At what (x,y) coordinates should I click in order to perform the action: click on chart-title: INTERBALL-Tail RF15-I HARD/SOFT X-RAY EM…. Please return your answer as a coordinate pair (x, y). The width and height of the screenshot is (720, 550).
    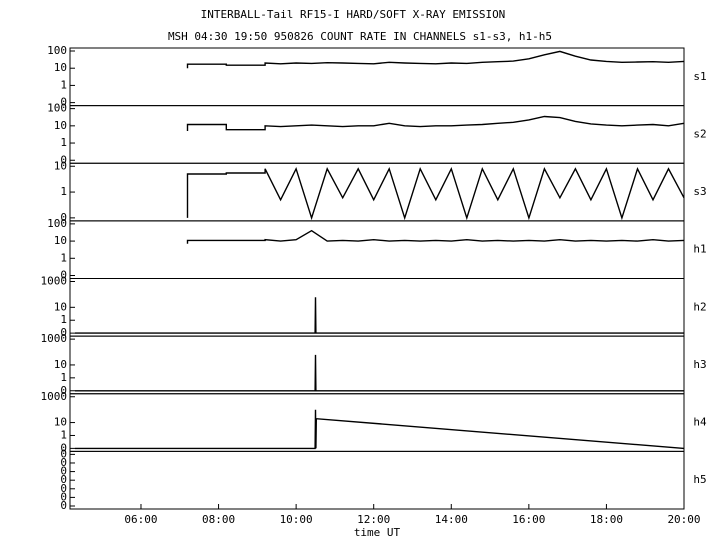
    Looking at the image, I should click on (353, 14).